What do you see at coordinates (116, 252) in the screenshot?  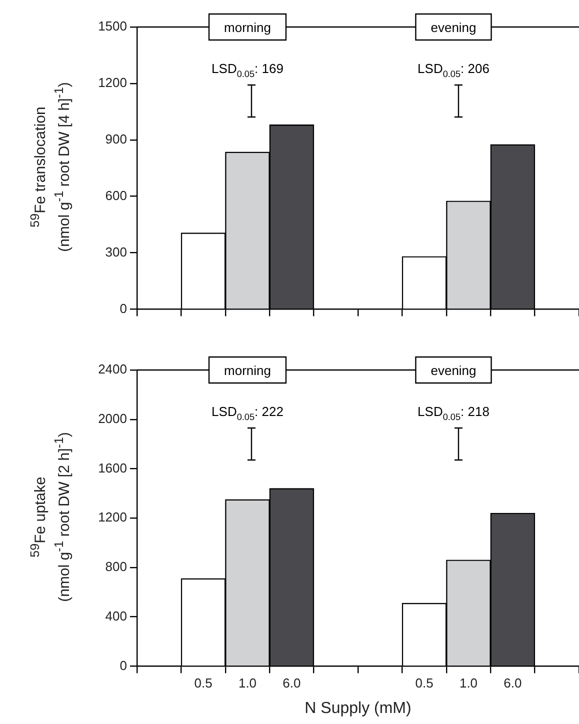 I see `y-tick-label: 300` at bounding box center [116, 252].